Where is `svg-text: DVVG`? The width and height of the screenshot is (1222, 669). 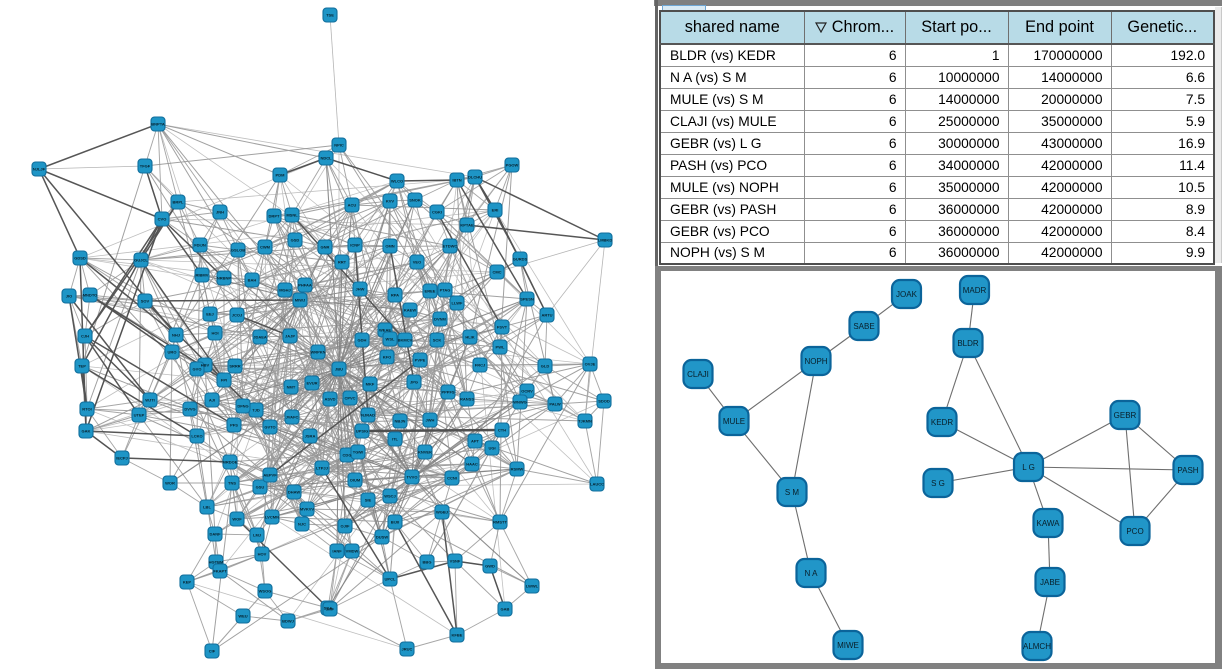
svg-text: DVVG is located at coordinates (189, 409).